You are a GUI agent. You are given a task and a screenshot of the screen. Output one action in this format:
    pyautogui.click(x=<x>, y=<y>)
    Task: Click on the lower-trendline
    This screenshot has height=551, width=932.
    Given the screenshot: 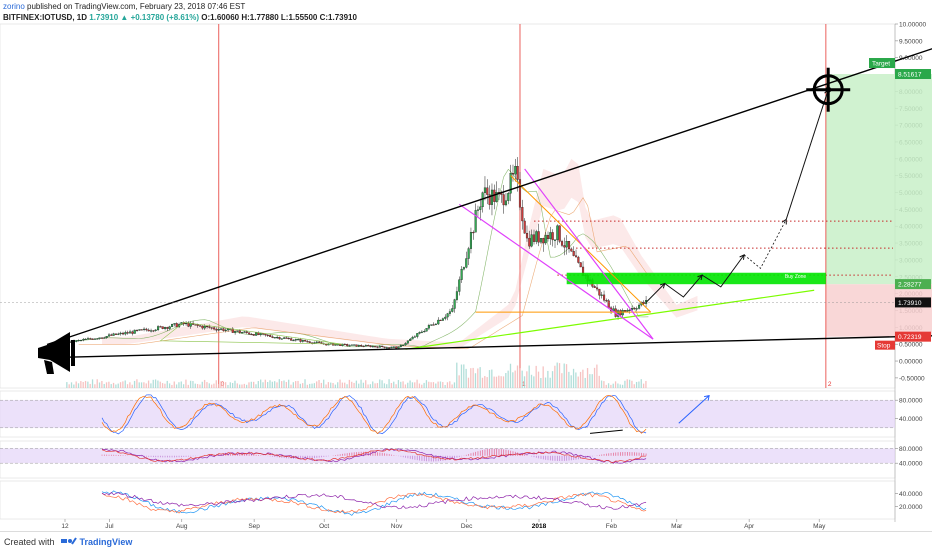 What is the action you would take?
    pyautogui.click(x=489, y=347)
    